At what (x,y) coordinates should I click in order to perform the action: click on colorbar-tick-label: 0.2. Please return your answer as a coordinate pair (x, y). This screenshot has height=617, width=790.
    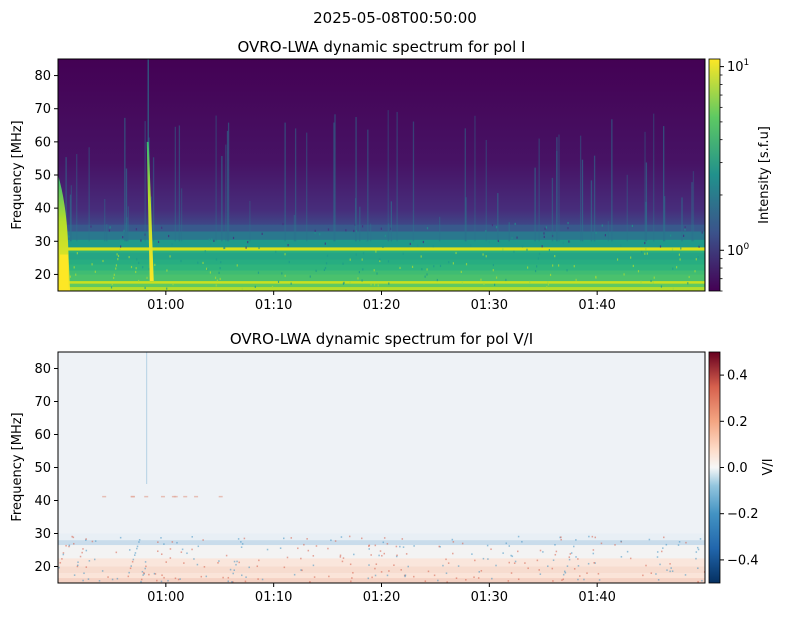
    Looking at the image, I should click on (737, 422).